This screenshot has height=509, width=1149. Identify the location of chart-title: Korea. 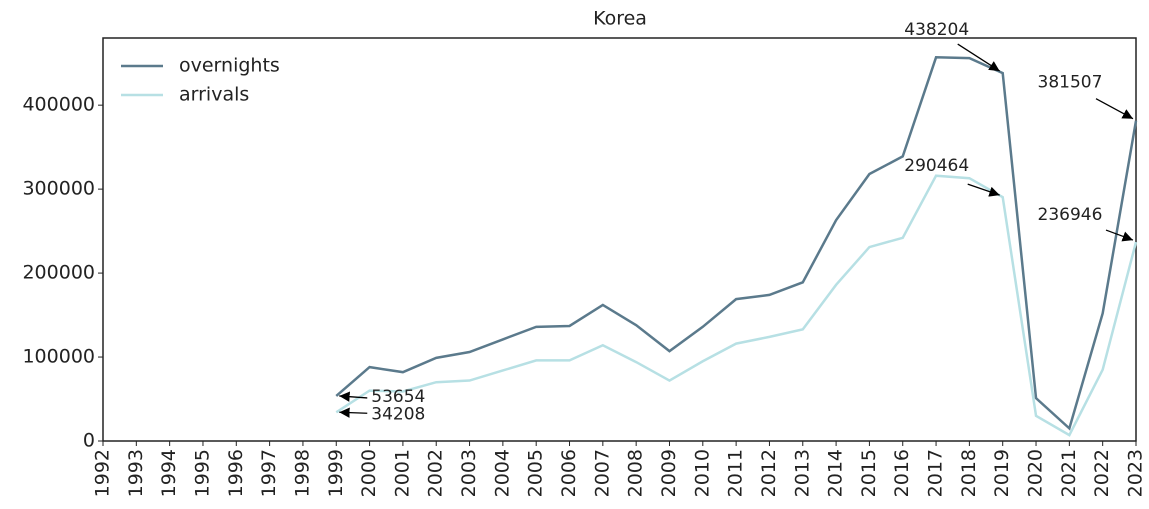
(620, 19).